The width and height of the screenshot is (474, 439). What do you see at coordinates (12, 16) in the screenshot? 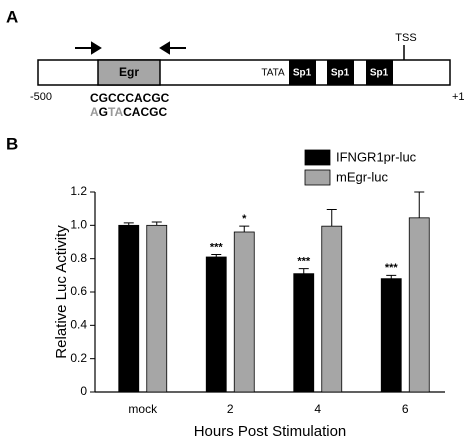
I see `panel-label: A` at bounding box center [12, 16].